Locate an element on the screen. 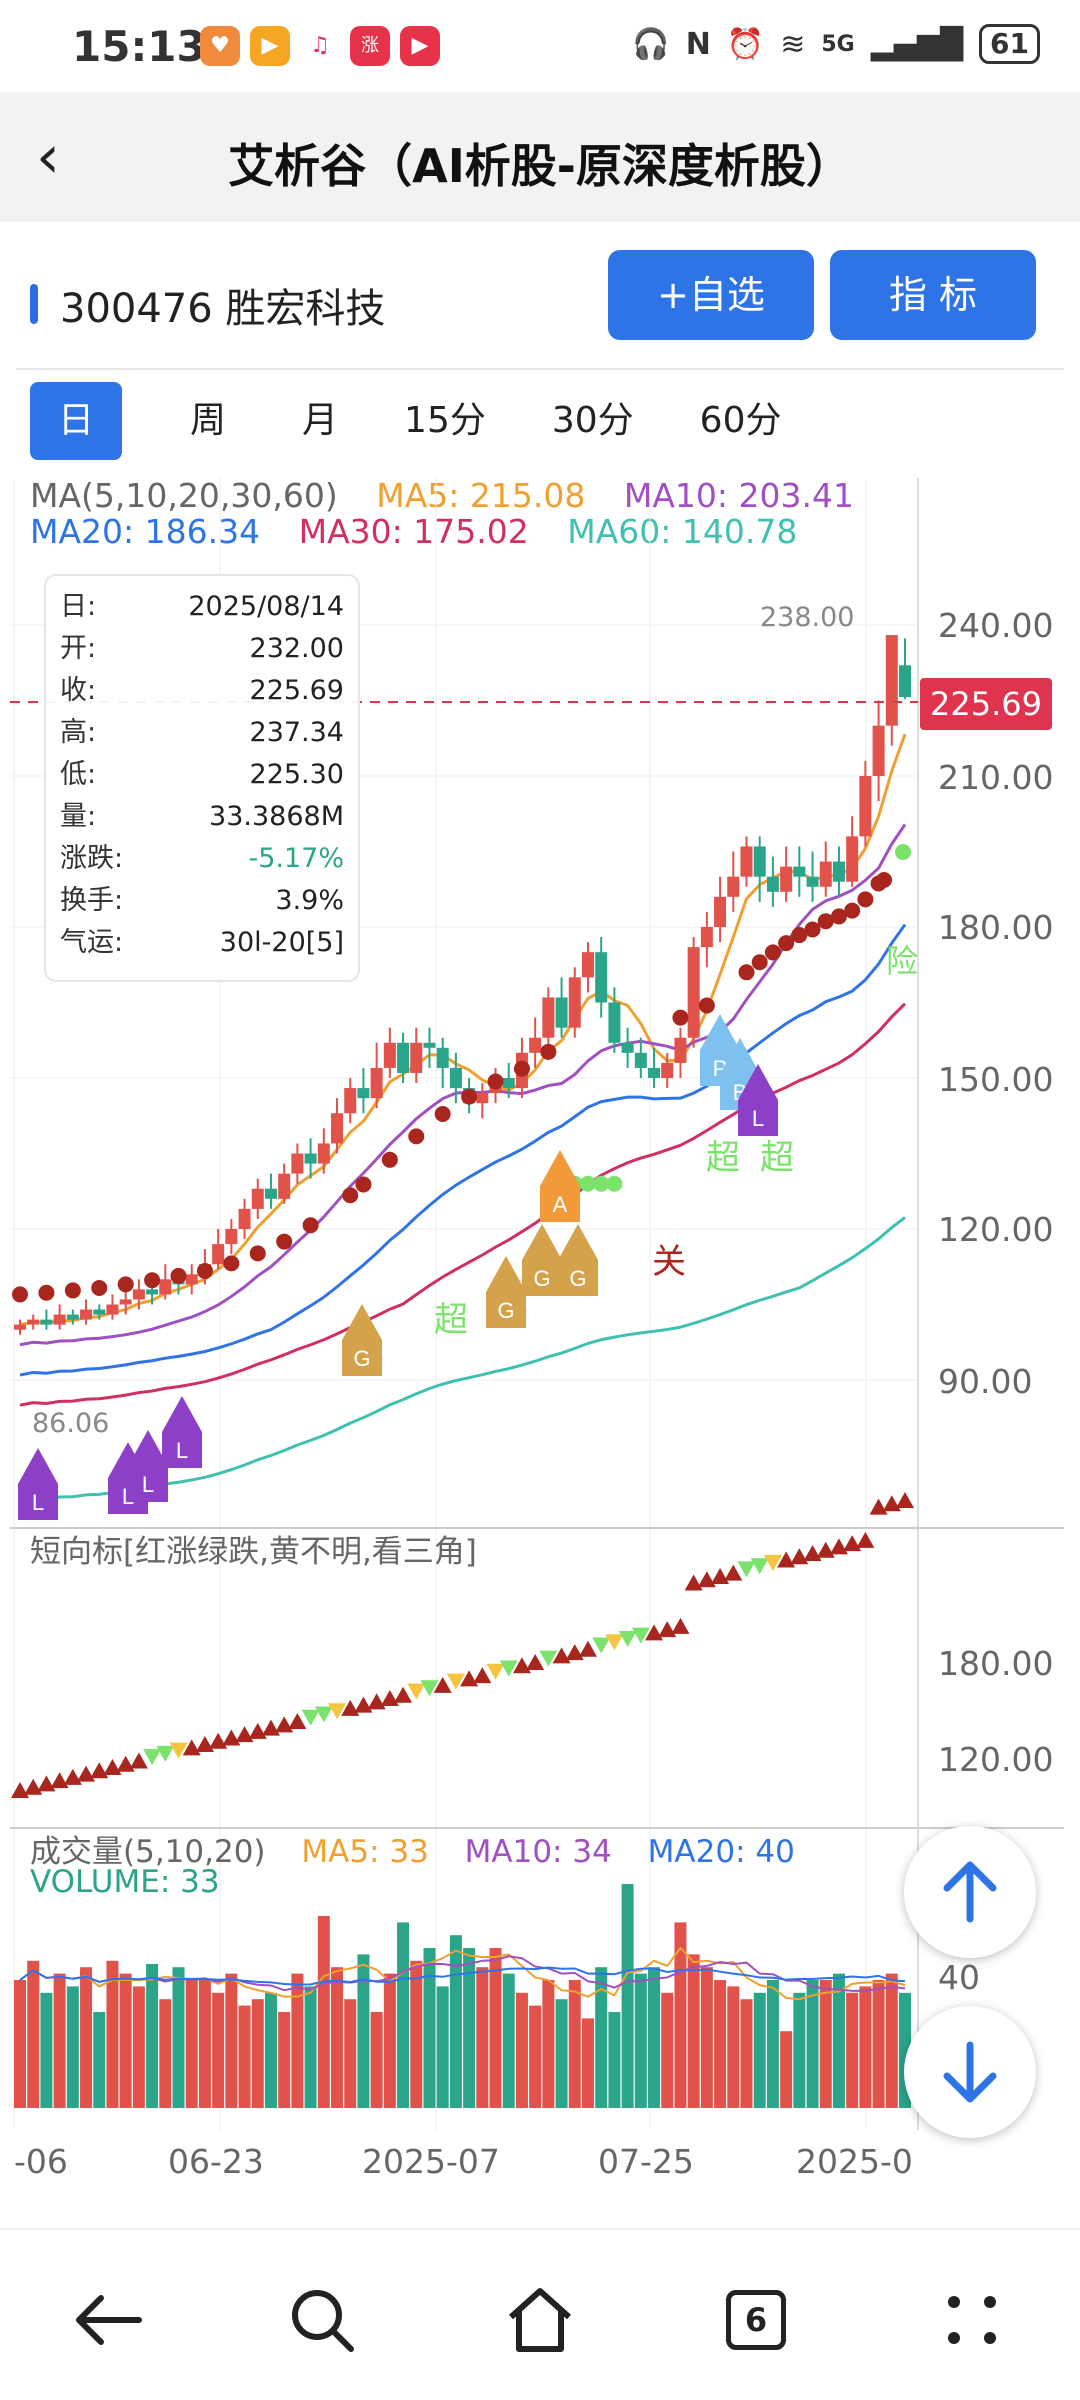  volume-axis-label: 40 is located at coordinates (959, 1977).